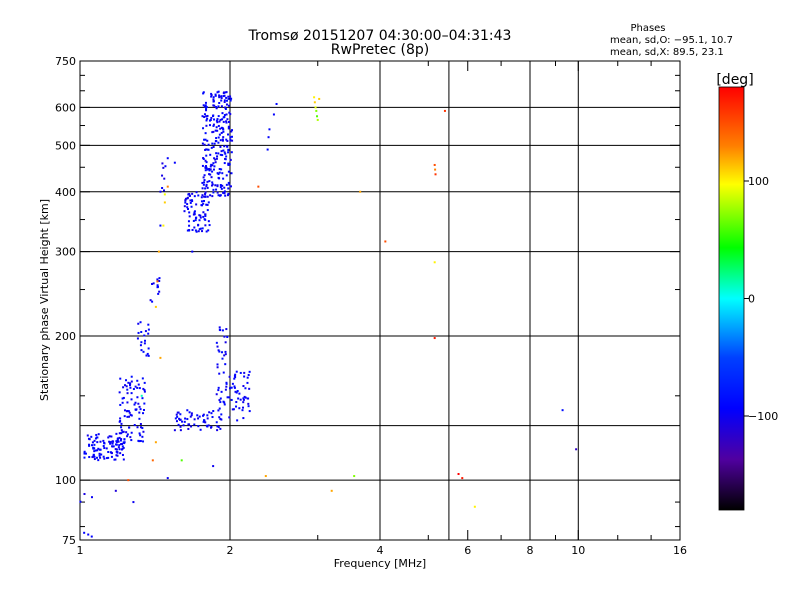 This screenshot has width=800, height=600. I want to click on x-tick-label: 2, so click(230, 550).